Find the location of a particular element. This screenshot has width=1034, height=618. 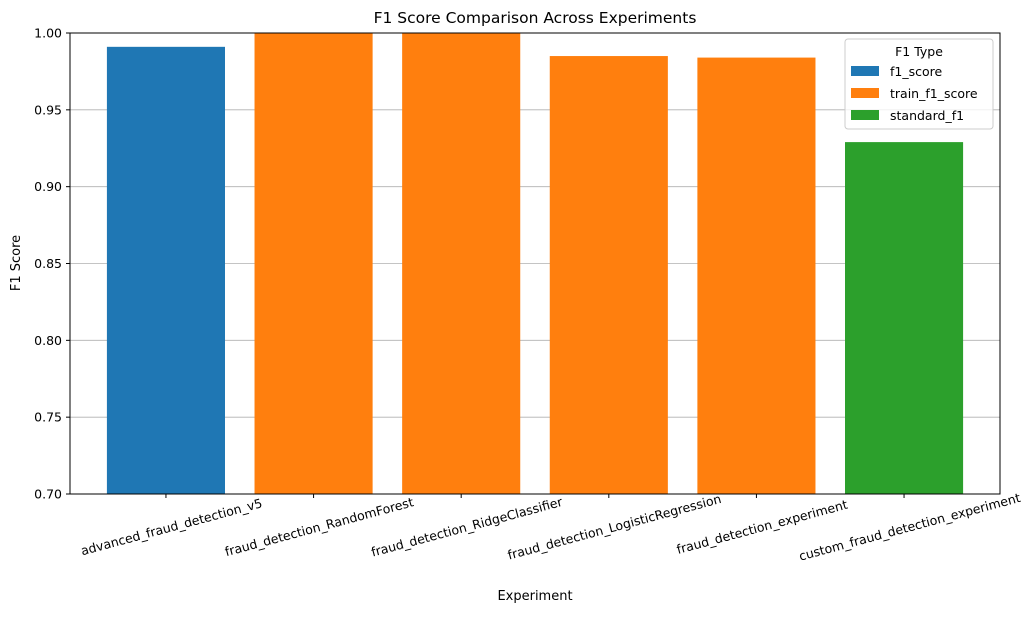

legend: F1 Type f1_score train_f1_score standard_f1 is located at coordinates (919, 84).